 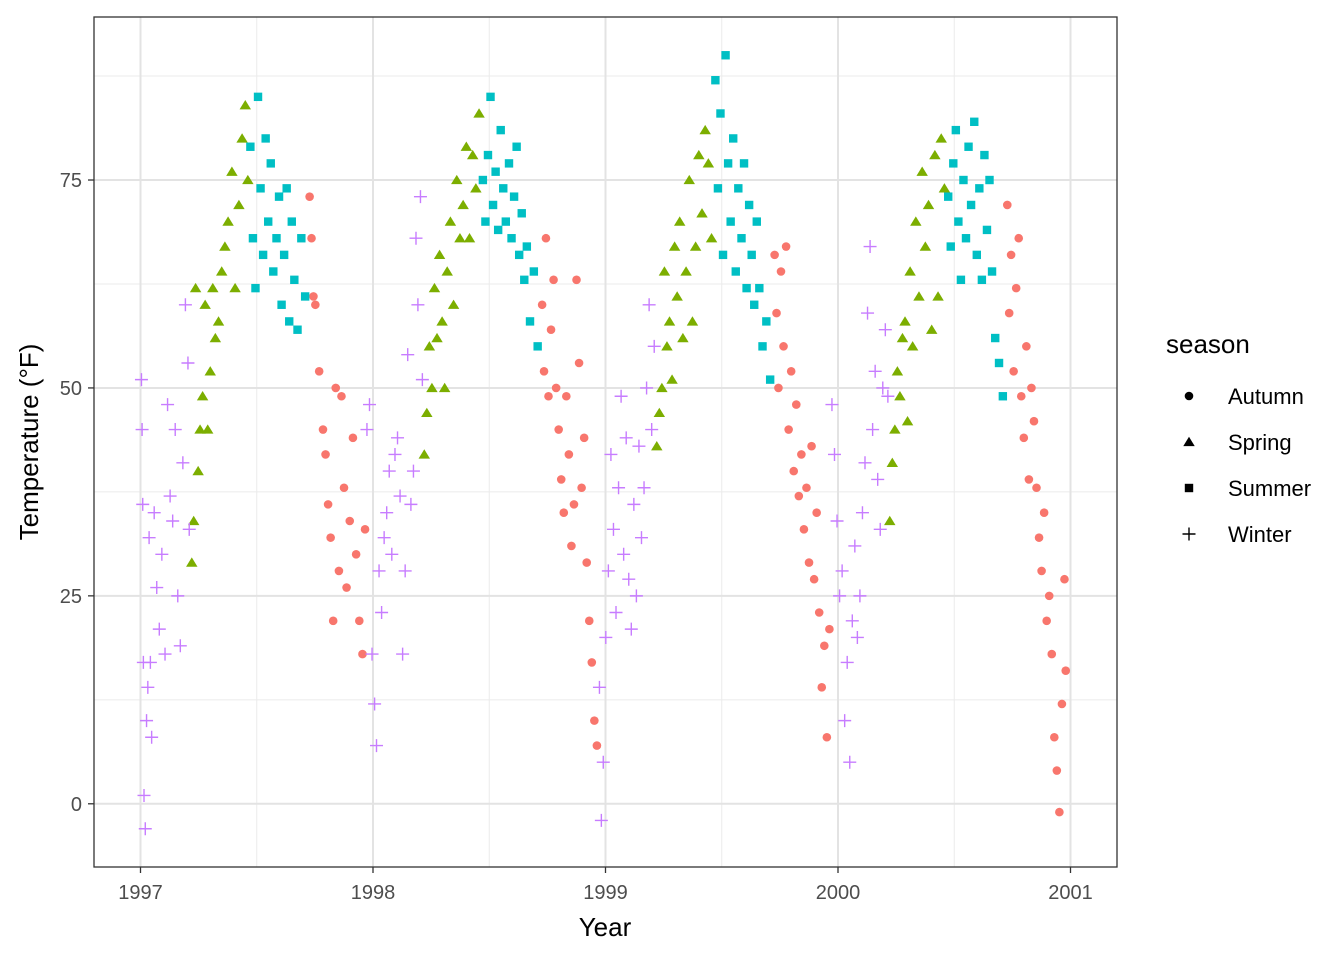 What do you see at coordinates (71, 181) in the screenshot?
I see `y-tick-label: 75` at bounding box center [71, 181].